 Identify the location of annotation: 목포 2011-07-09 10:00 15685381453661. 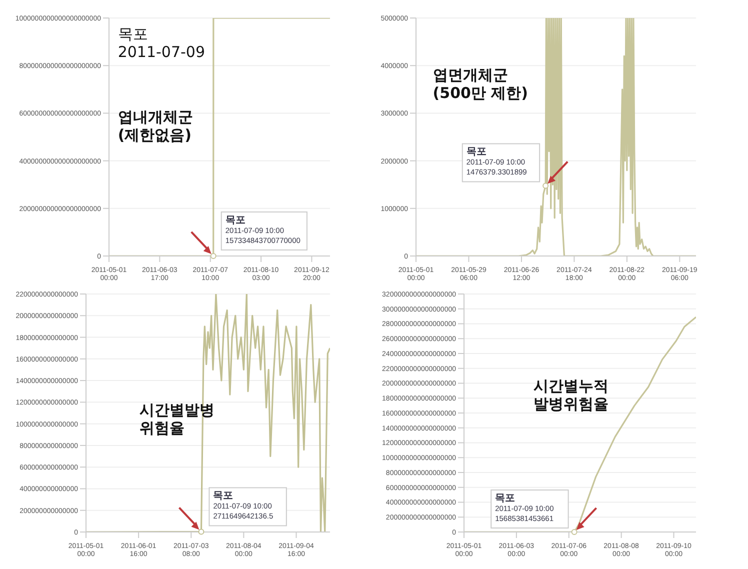
(524, 508).